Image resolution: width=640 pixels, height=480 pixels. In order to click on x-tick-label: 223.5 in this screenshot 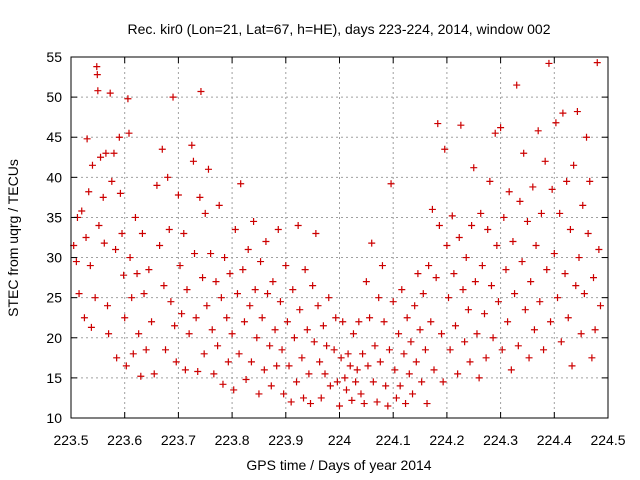, I will do `click(70, 440)`.